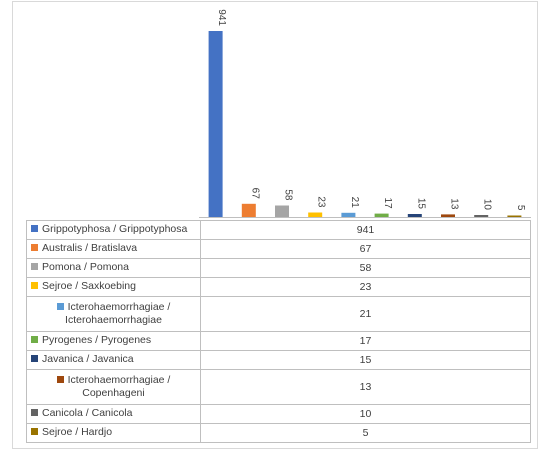 This screenshot has height=453, width=550. Describe the element at coordinates (365, 414) in the screenshot. I see `value-cell: 10` at that location.